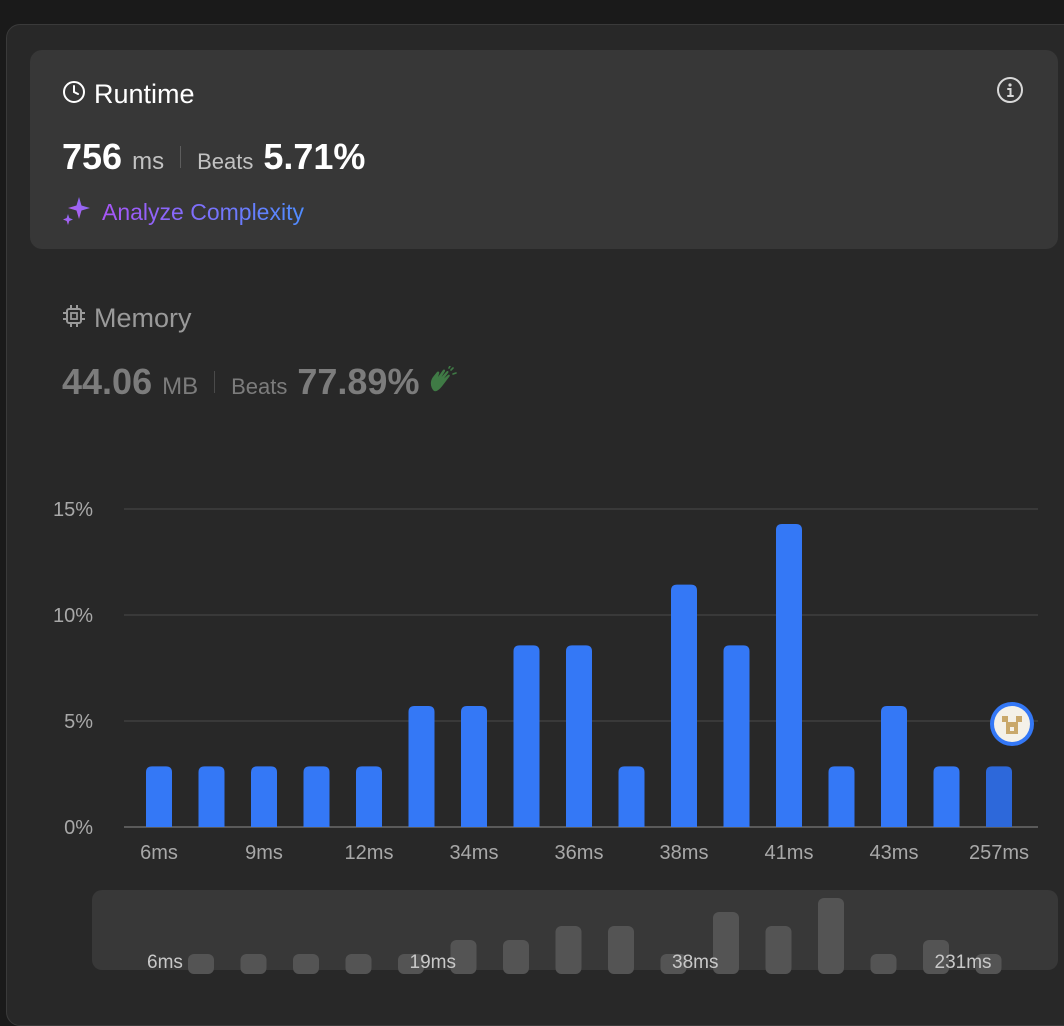 The height and width of the screenshot is (1026, 1064). I want to click on x-tick-label: 41ms, so click(789, 853).